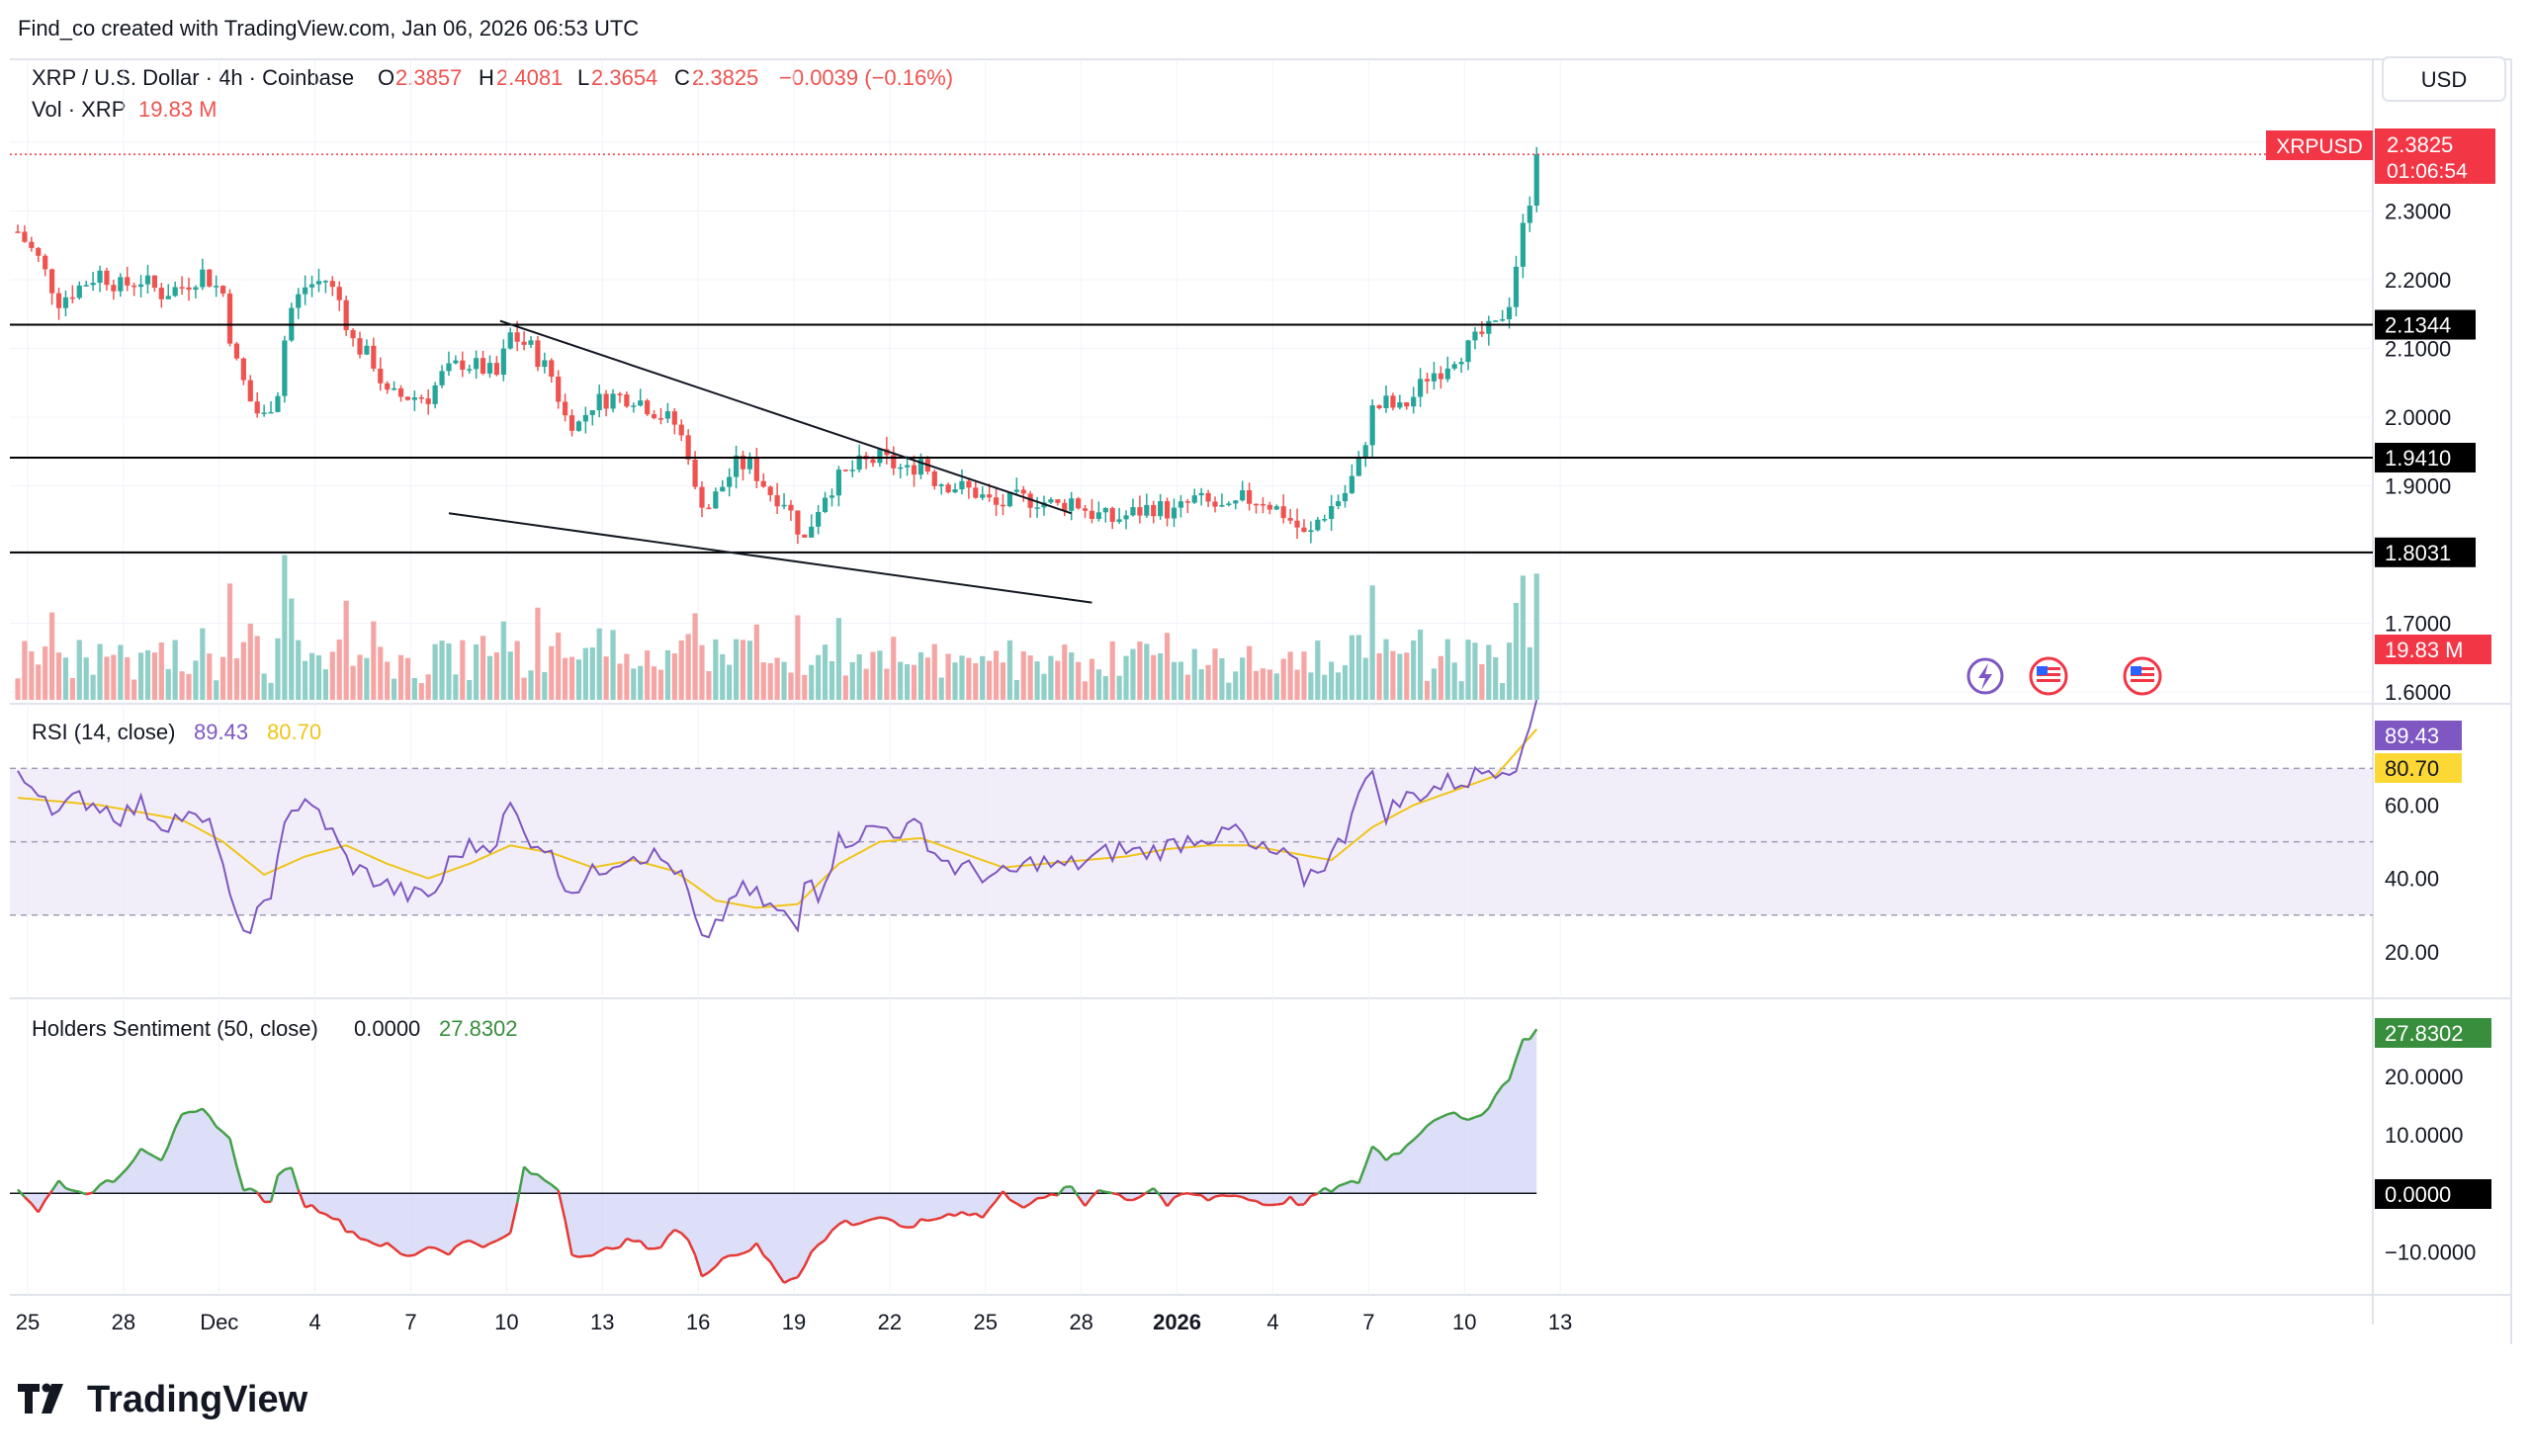  I want to click on support-trendline, so click(770, 558).